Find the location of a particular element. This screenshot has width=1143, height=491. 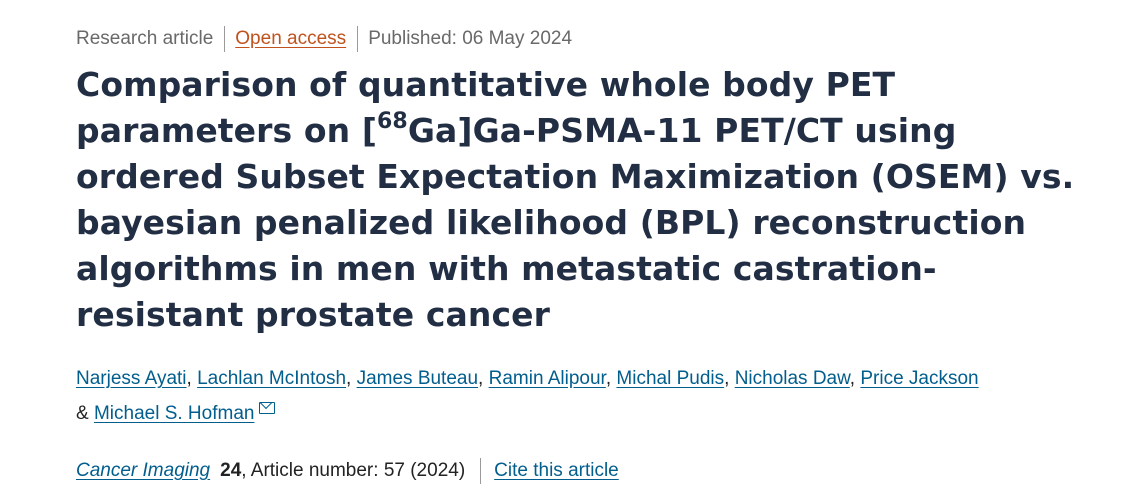

author-link: James Buteau is located at coordinates (417, 378).